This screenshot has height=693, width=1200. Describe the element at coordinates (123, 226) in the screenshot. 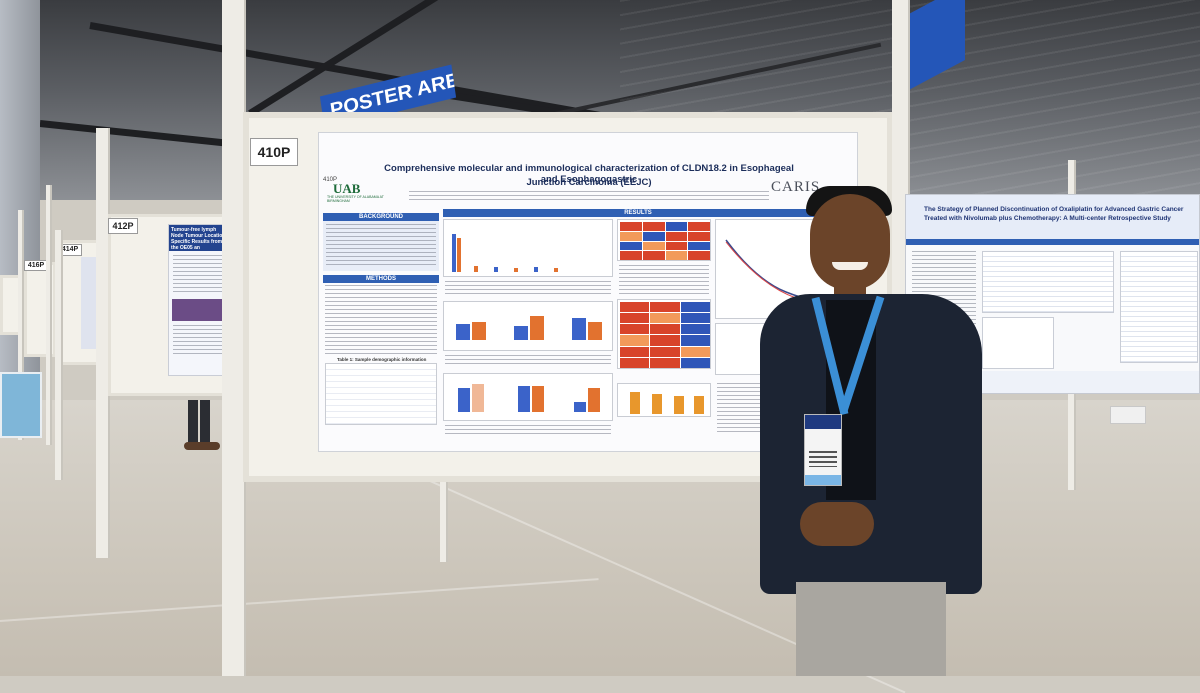

I see `board-number-tag: 412P` at that location.